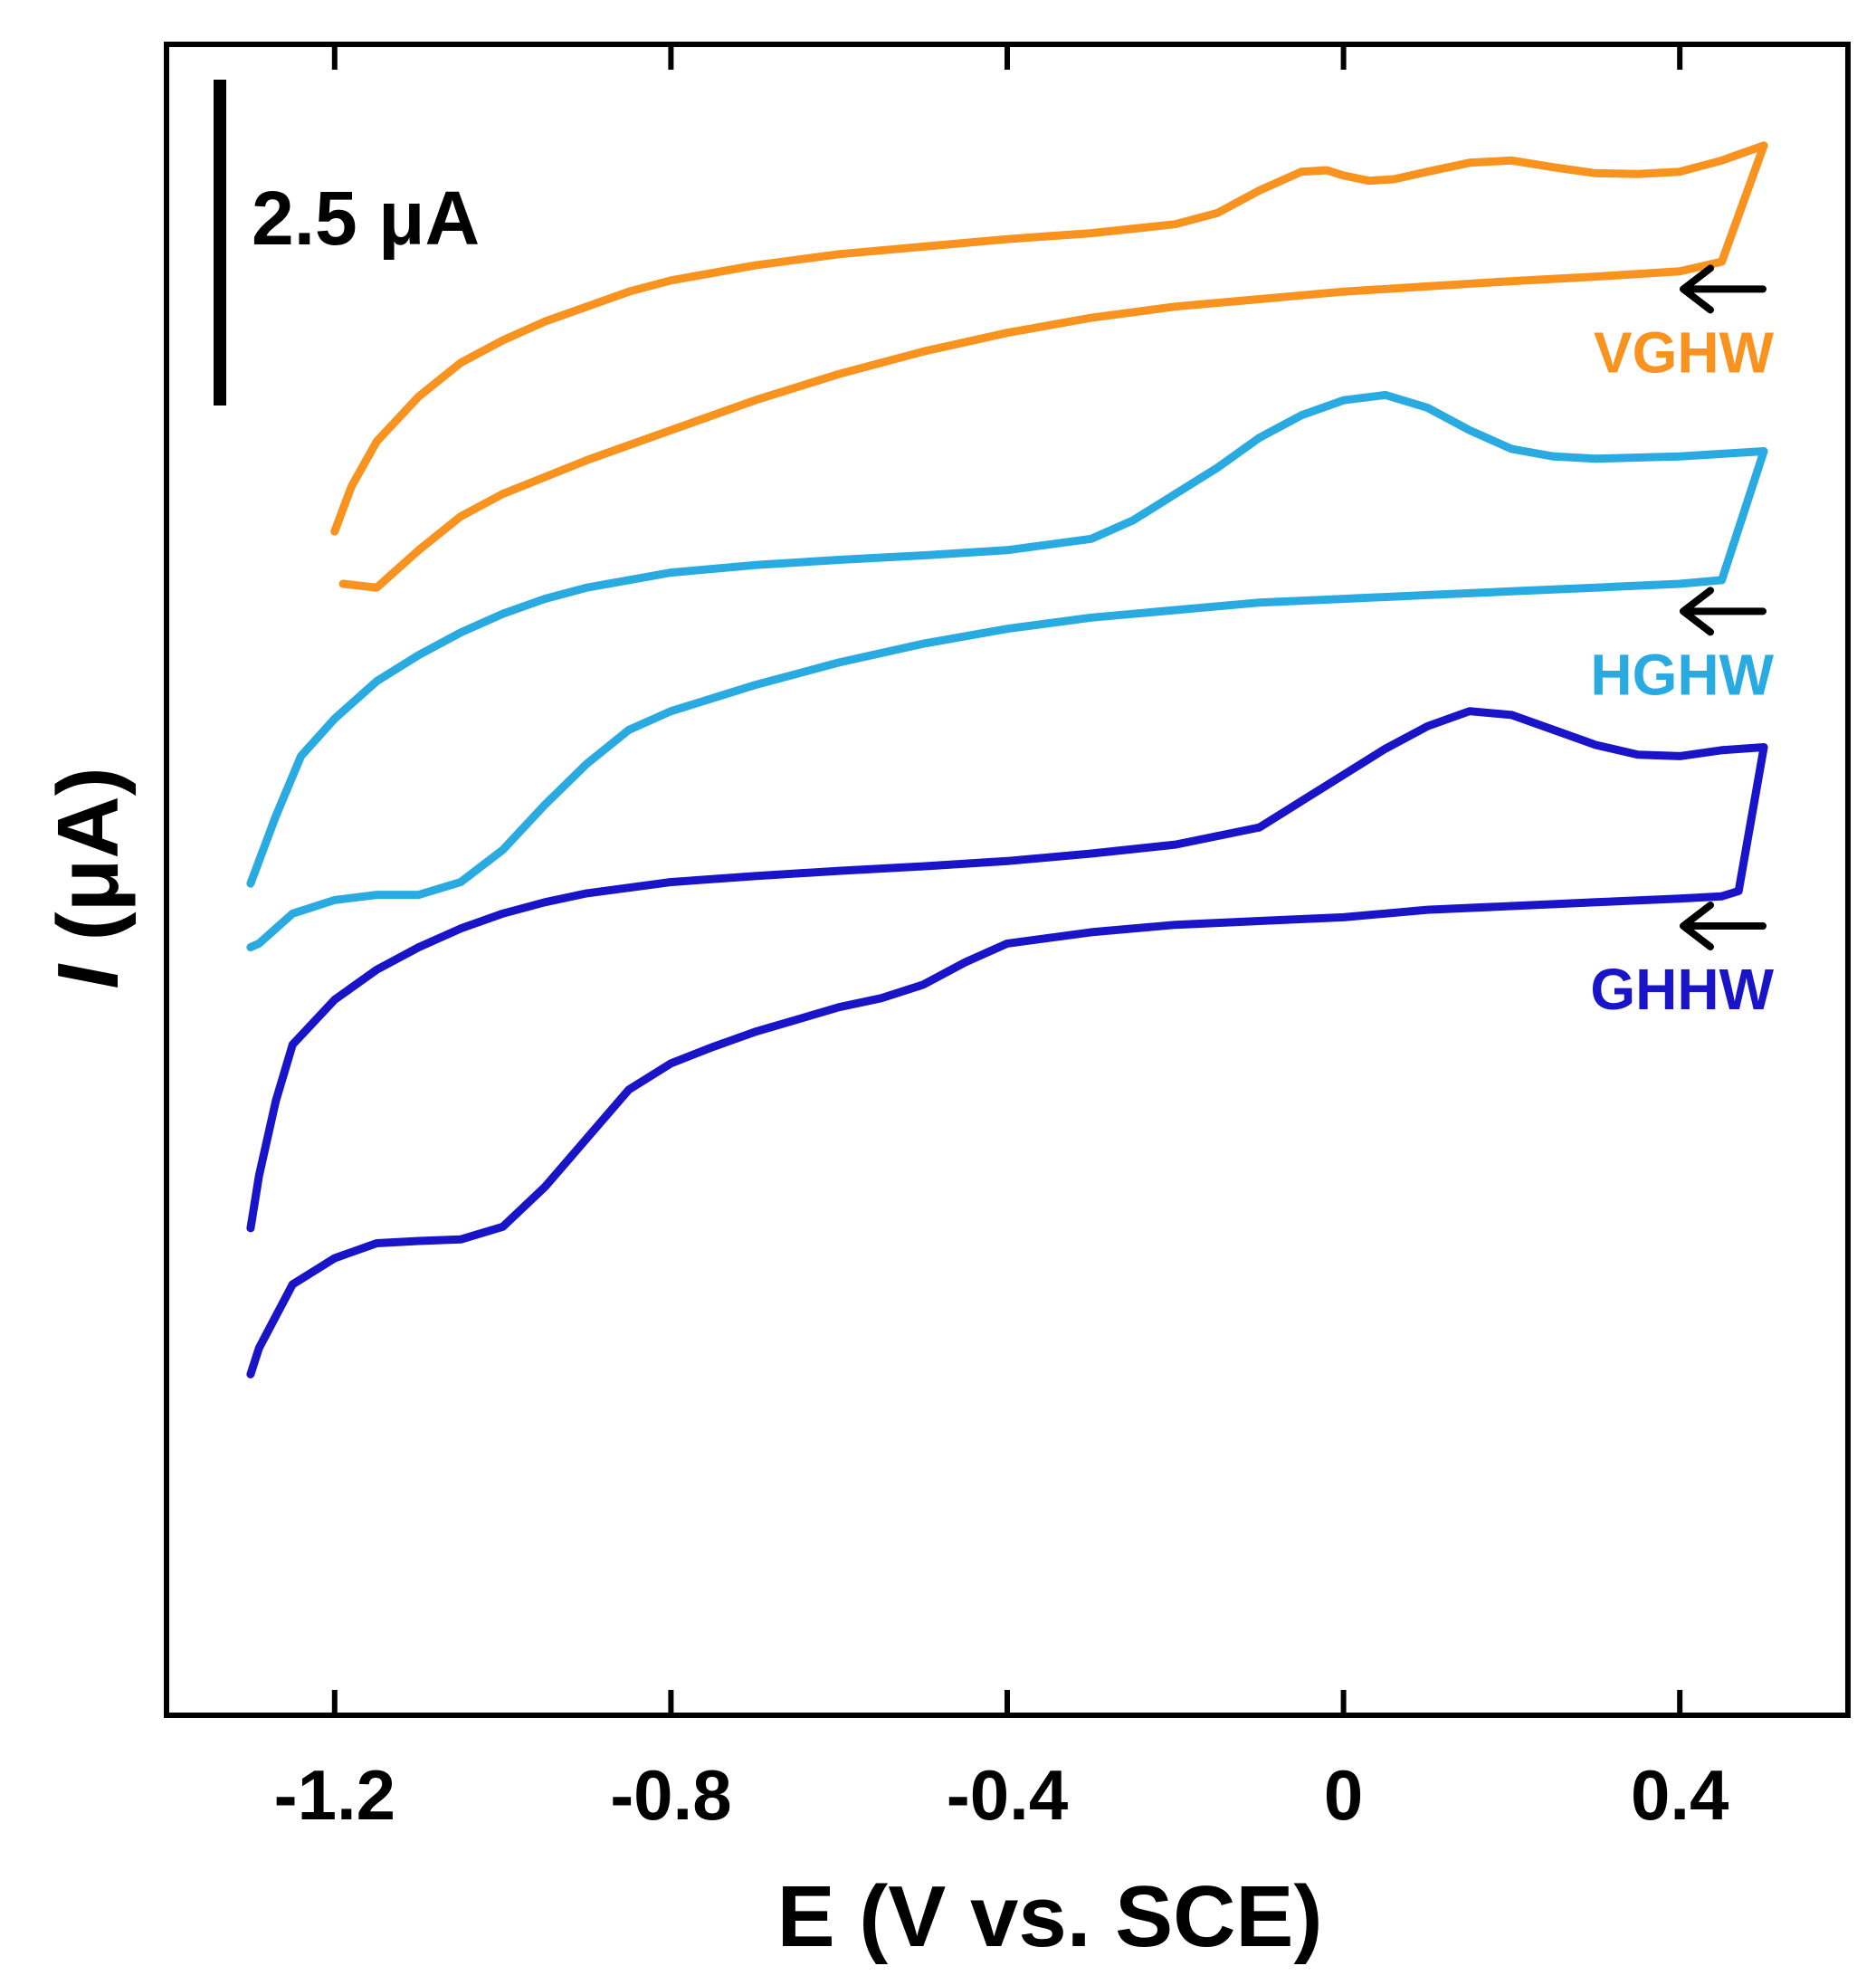  I want to click on scan-direction-arrows, so click(1723, 607).